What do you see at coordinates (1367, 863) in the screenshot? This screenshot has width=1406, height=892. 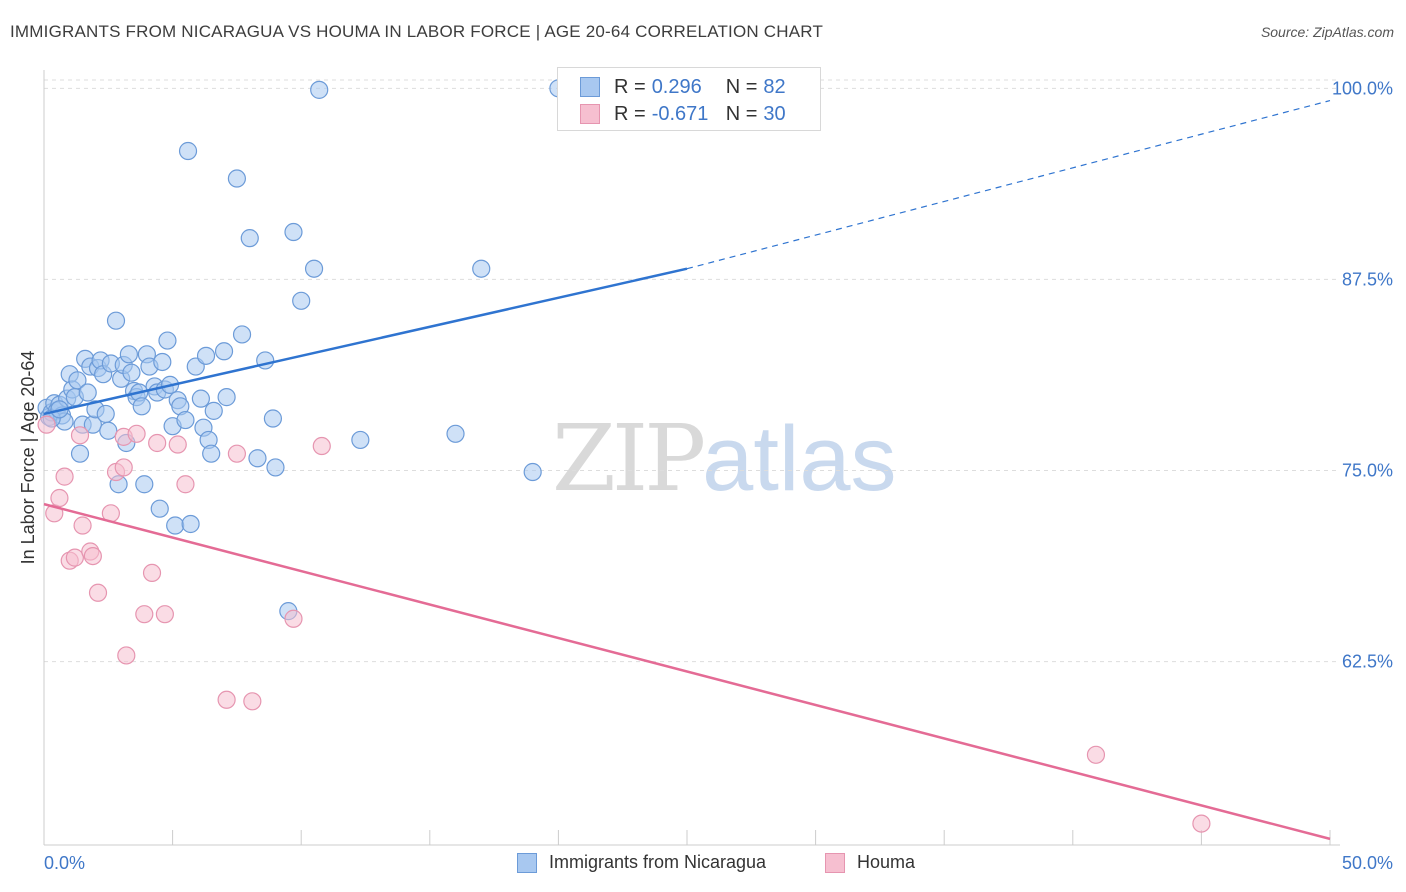 I see `x-tick-label: 50.0%` at bounding box center [1367, 863].